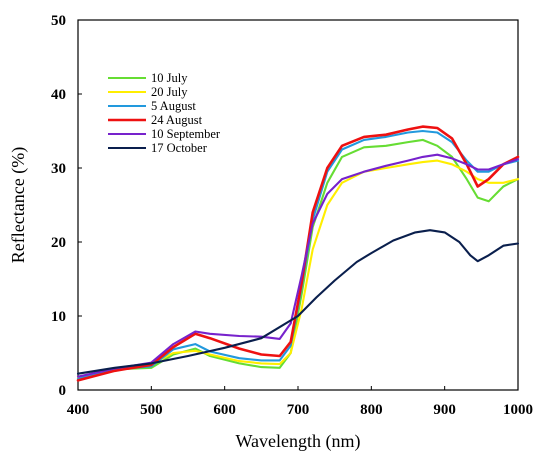 The height and width of the screenshot is (464, 550). What do you see at coordinates (63, 391) in the screenshot?
I see `y-tick-label: 0` at bounding box center [63, 391].